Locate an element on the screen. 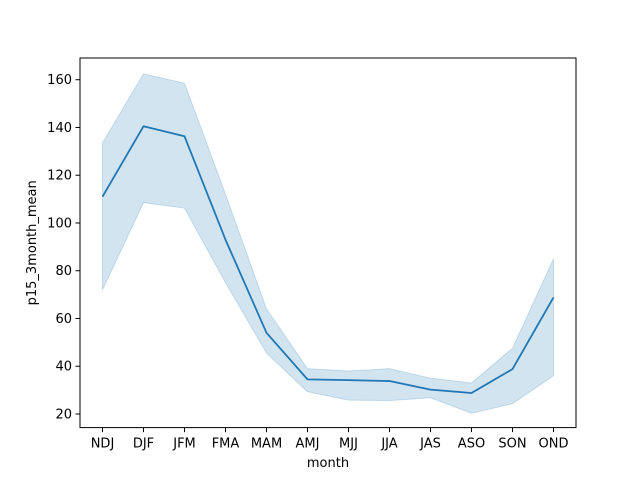 This screenshot has height=480, width=640. y-tick-label: 80 is located at coordinates (63, 271).